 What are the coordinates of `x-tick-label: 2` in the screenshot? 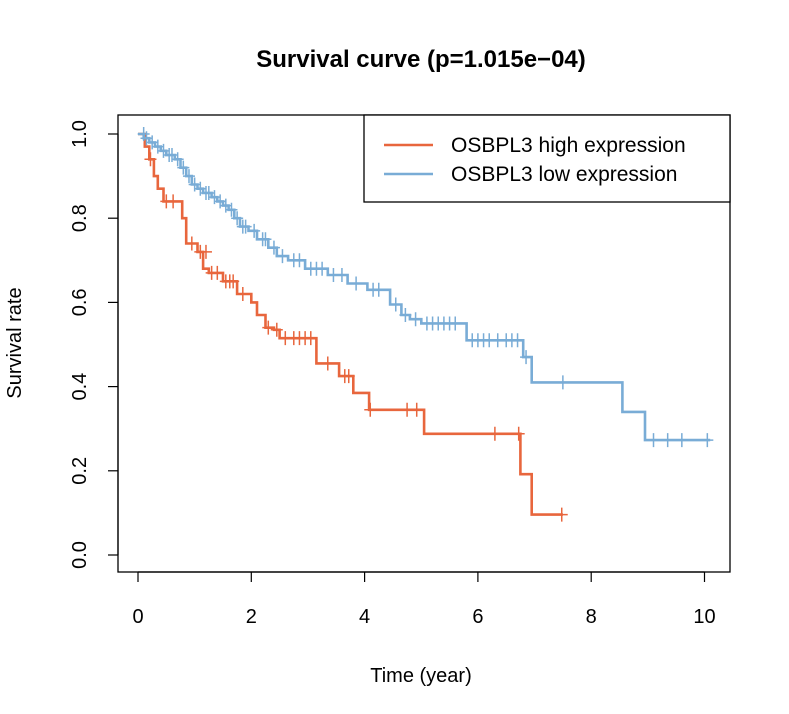 It's located at (251, 617).